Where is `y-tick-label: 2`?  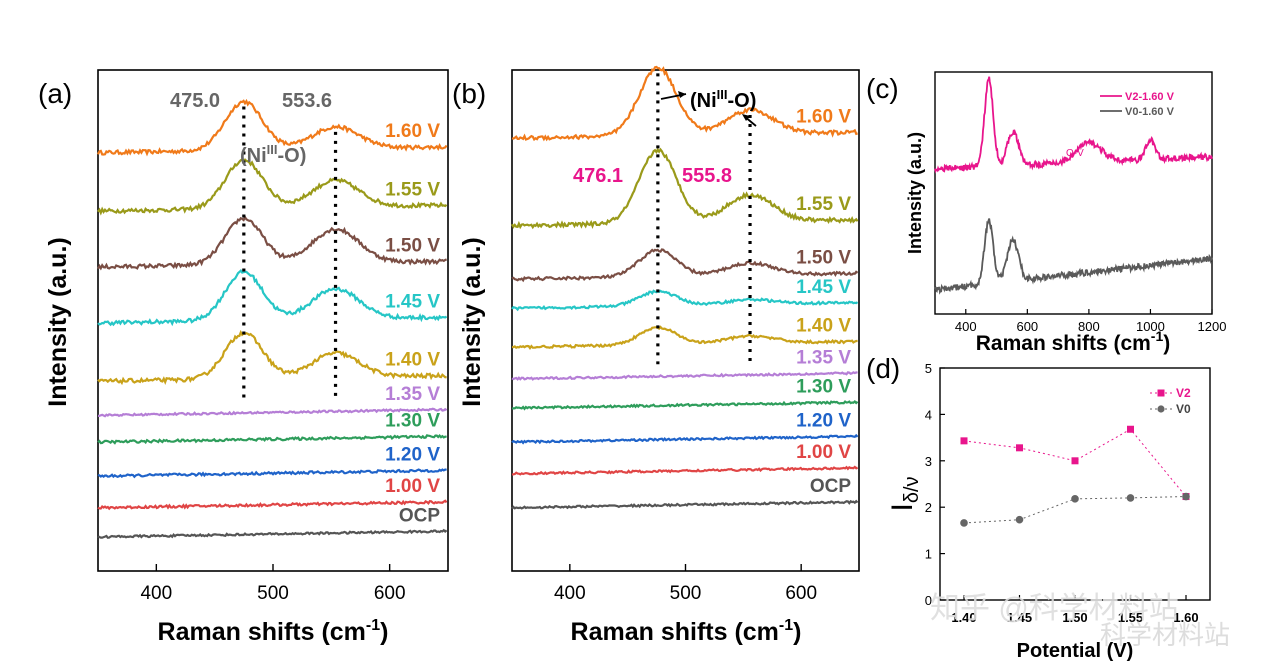
y-tick-label: 2 is located at coordinates (928, 507).